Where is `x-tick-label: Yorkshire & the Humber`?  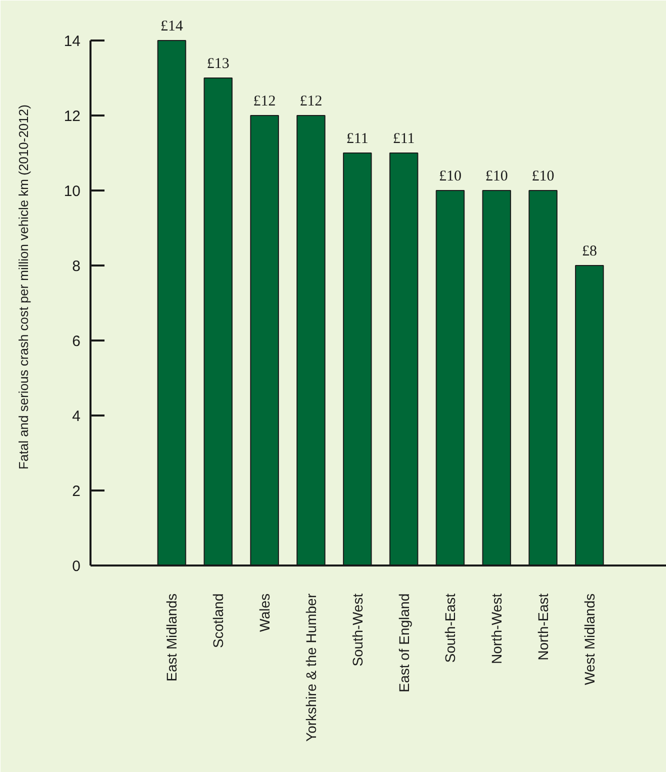 x-tick-label: Yorkshire & the Humber is located at coordinates (310, 667).